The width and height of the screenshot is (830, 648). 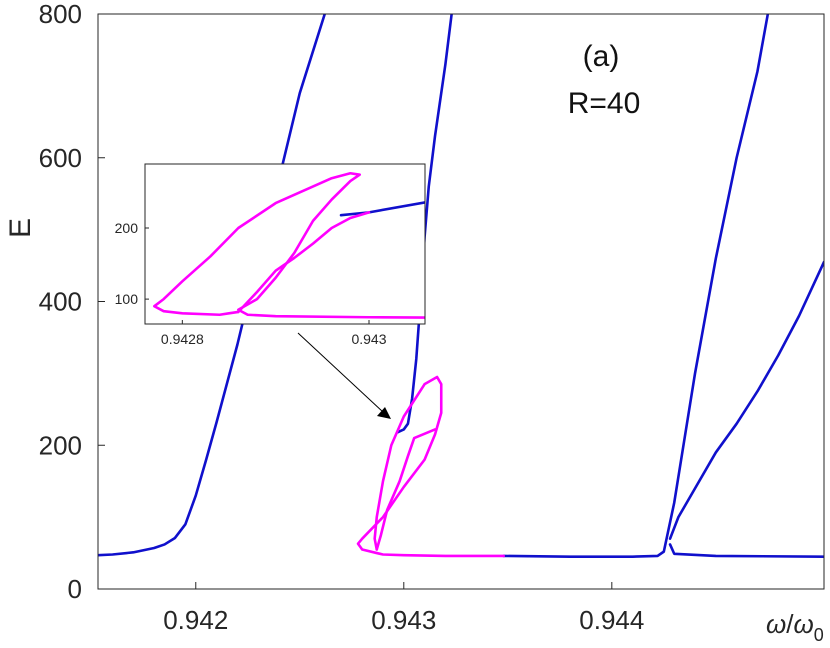 What do you see at coordinates (127, 228) in the screenshot?
I see `inset-y-tick-label: 200` at bounding box center [127, 228].